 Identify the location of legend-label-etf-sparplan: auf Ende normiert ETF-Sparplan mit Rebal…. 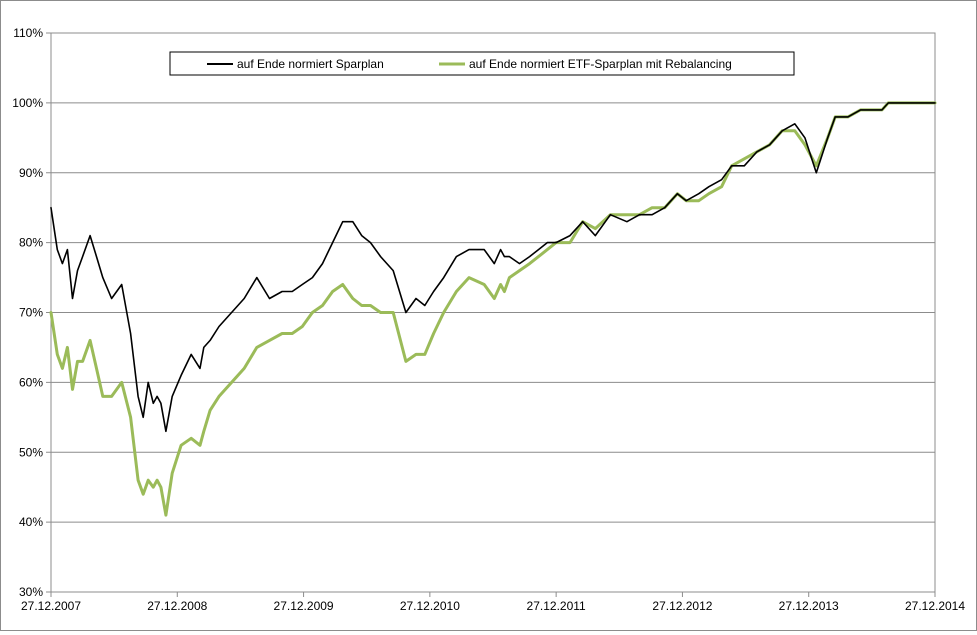
(600, 64).